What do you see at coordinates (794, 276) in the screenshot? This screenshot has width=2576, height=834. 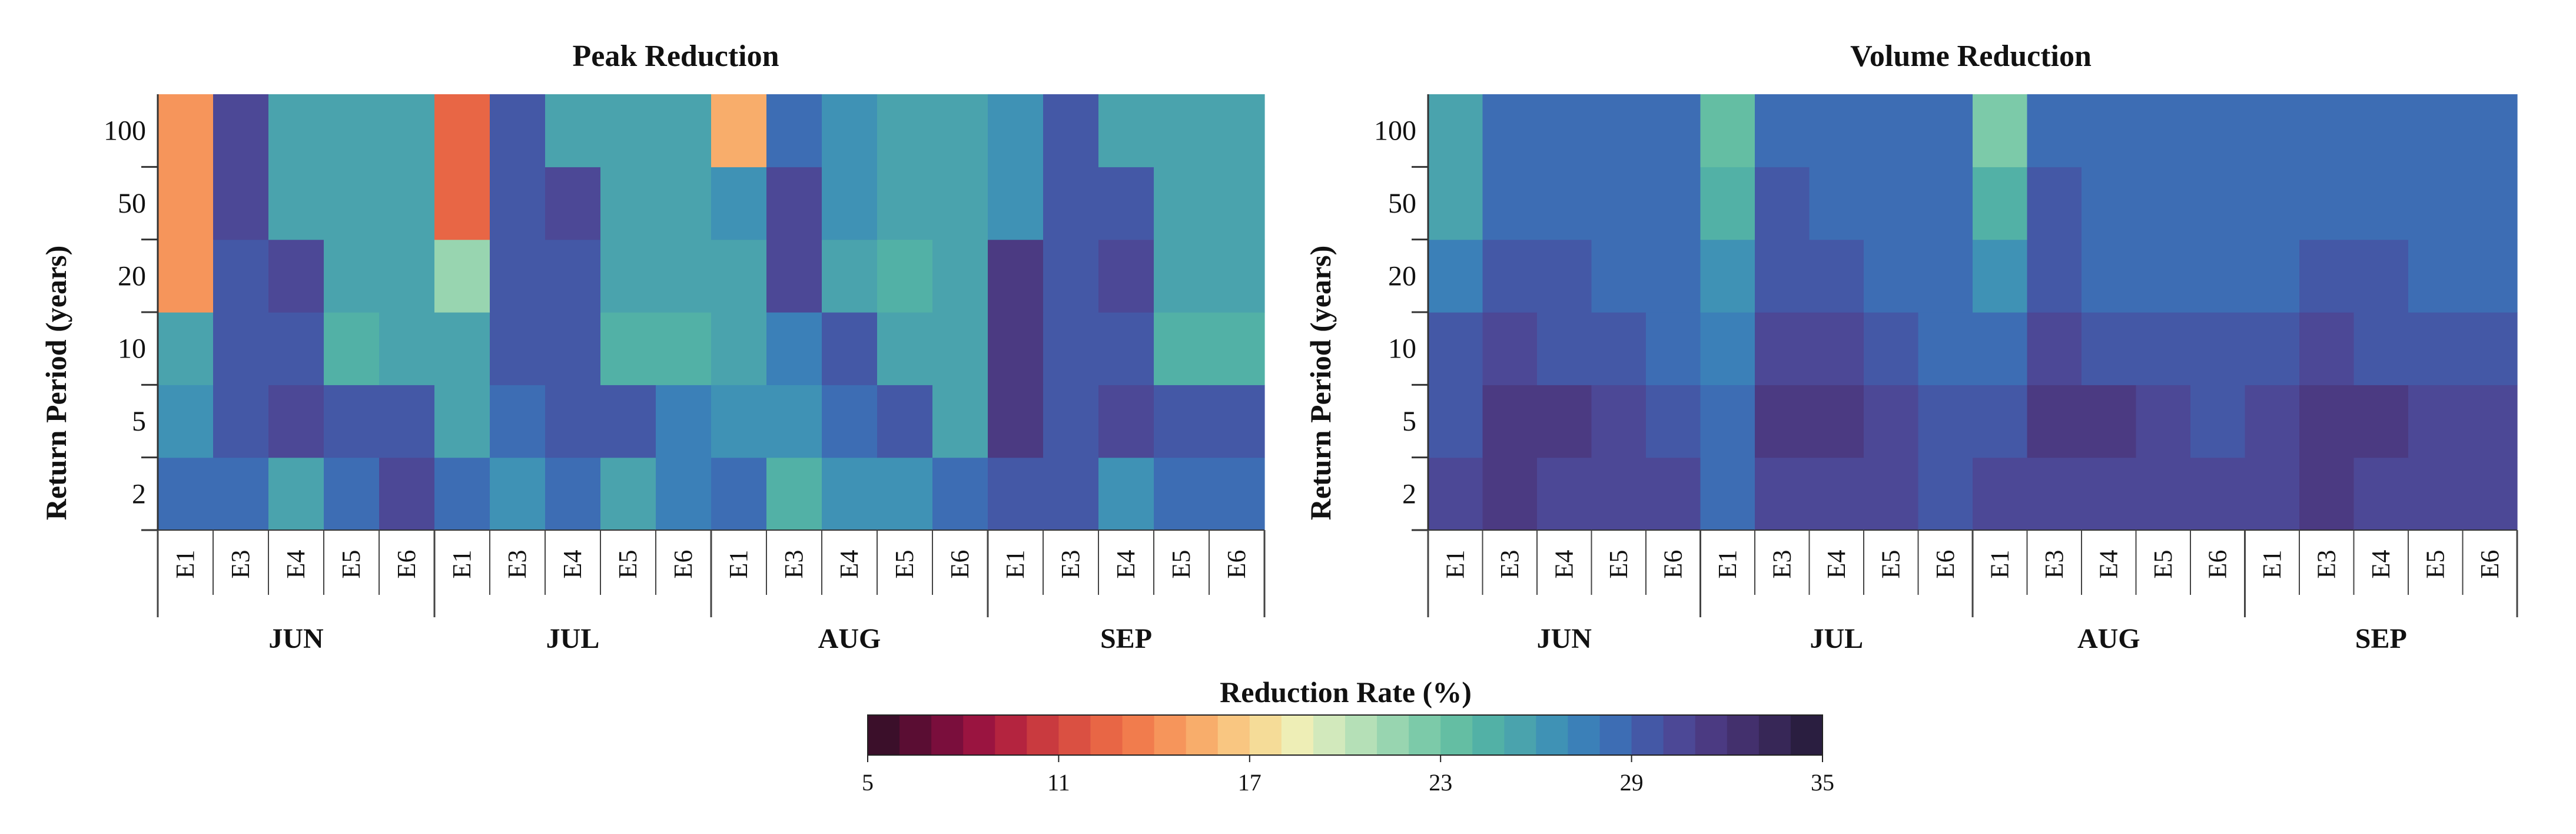 I see `heatmap-cell-r20-c11` at bounding box center [794, 276].